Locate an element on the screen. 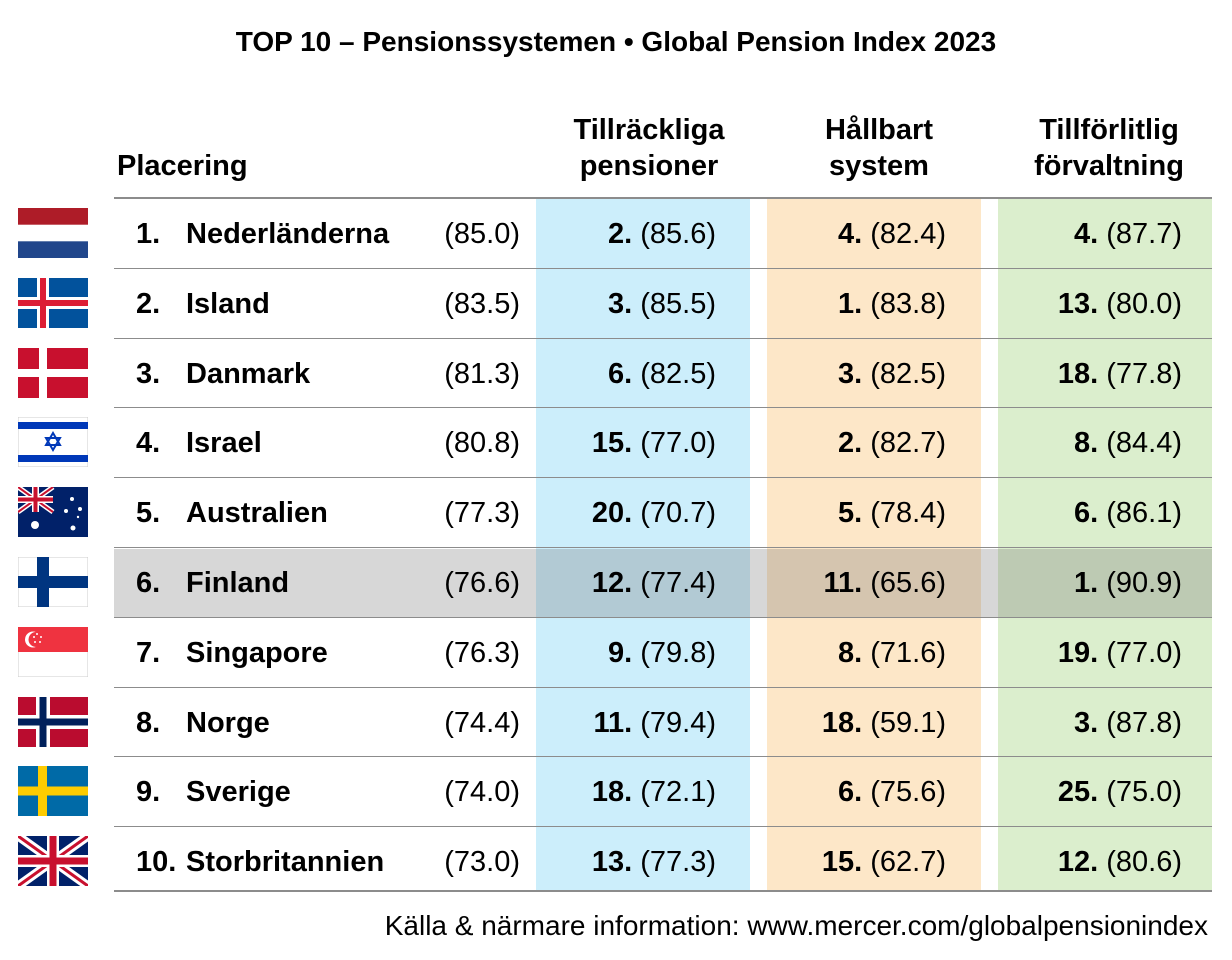 The height and width of the screenshot is (960, 1232). overall-score: (85.0) is located at coordinates (482, 234).